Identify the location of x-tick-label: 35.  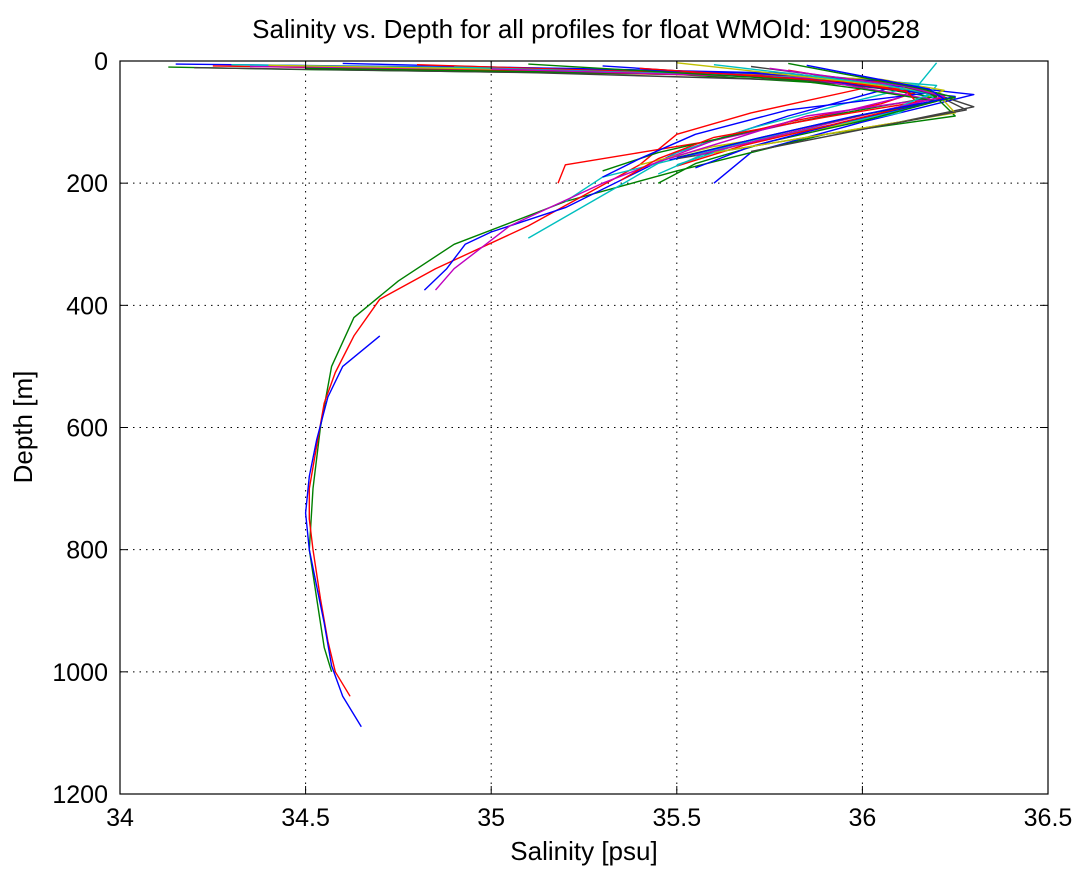
(491, 818).